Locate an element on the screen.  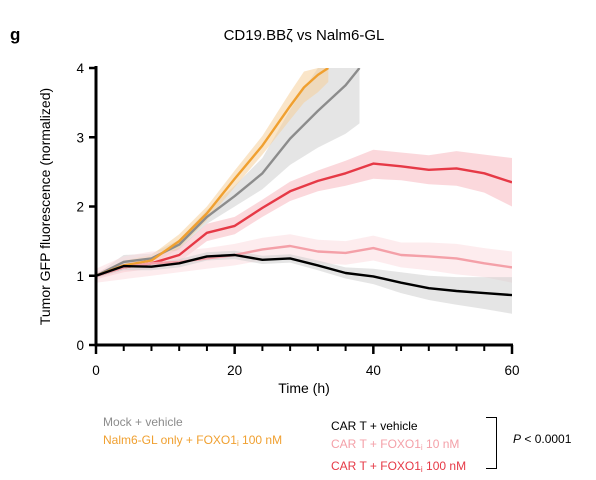
legend-item-car-t-foxo1-10nm: CAR T + FOXO1i 10 nM is located at coordinates (398, 446).